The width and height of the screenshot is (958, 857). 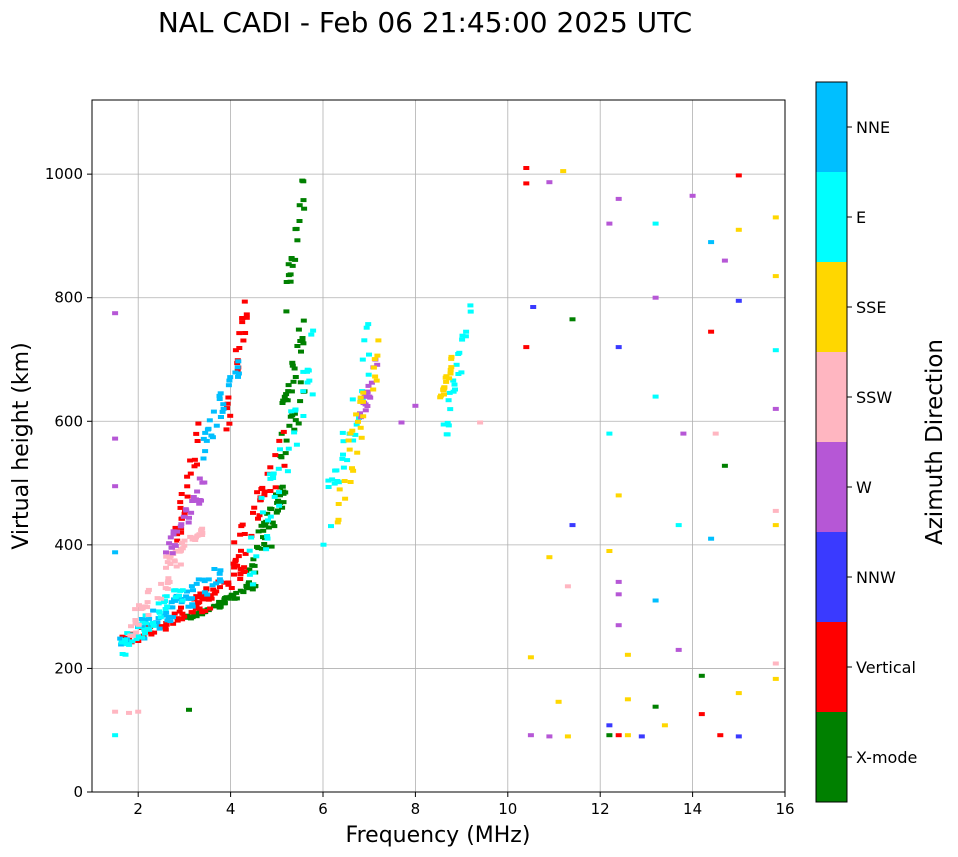 I want to click on colorbar-tick-label: NNW, so click(x=876, y=577).